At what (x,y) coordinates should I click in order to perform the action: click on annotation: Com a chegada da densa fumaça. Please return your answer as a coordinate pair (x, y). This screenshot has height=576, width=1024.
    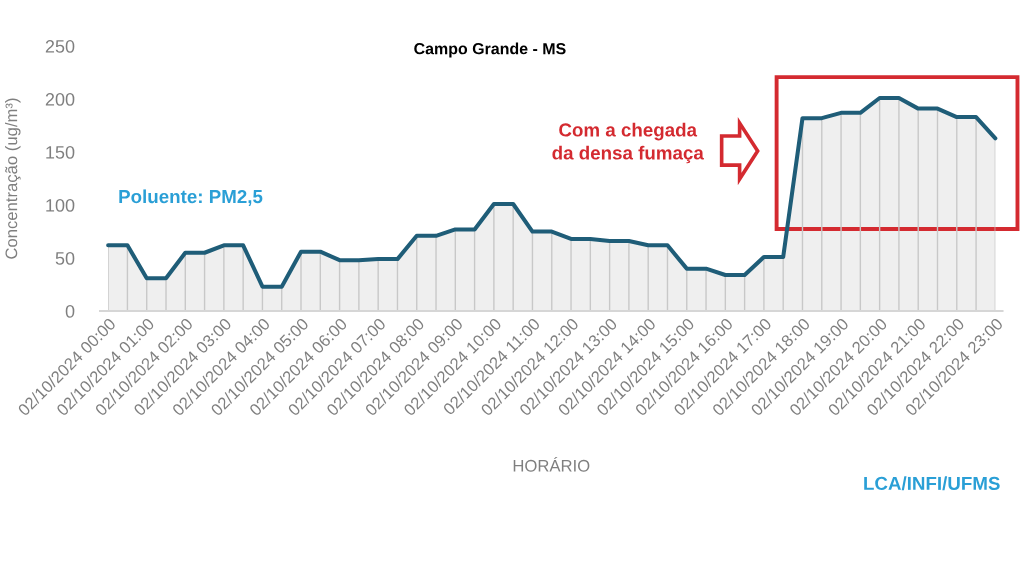
    Looking at the image, I should click on (628, 143).